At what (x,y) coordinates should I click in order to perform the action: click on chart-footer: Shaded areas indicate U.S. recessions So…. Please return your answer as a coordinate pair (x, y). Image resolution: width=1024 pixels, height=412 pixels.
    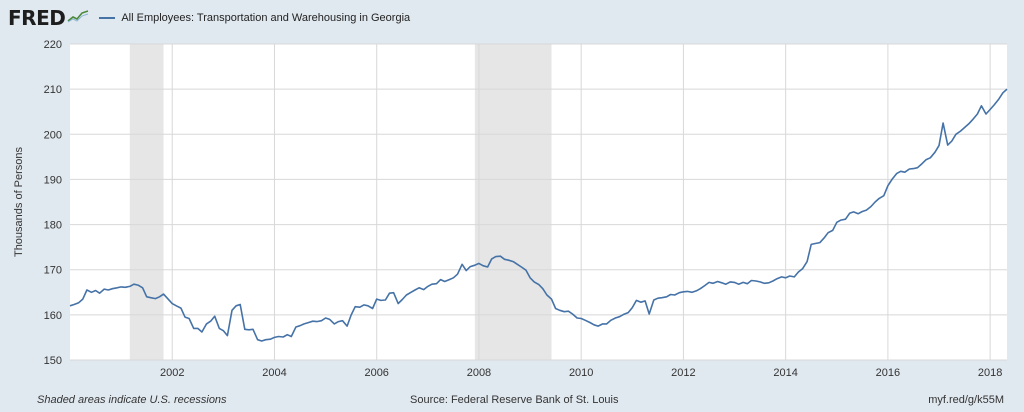
    Looking at the image, I should click on (512, 402).